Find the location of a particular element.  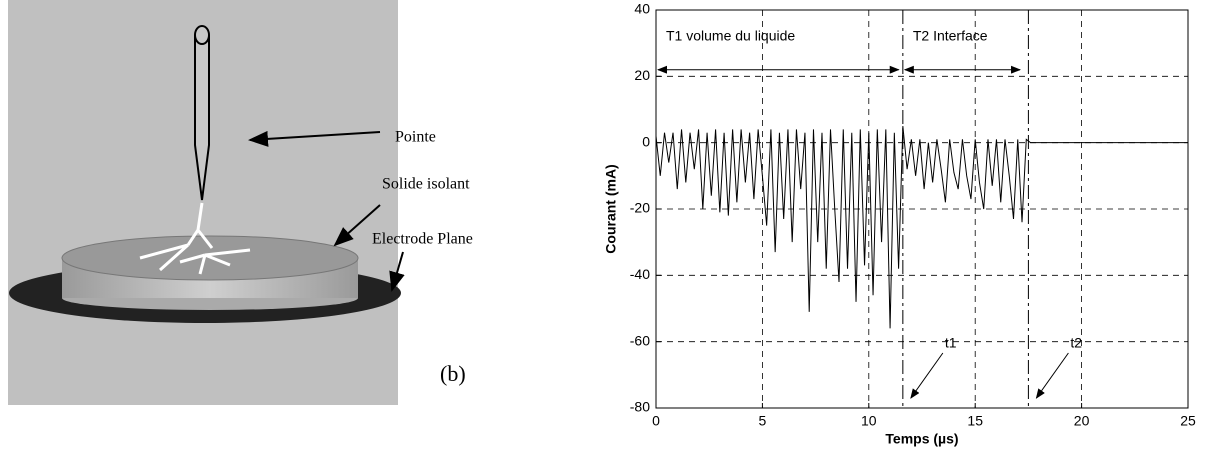

event-label: t2 is located at coordinates (1076, 343).